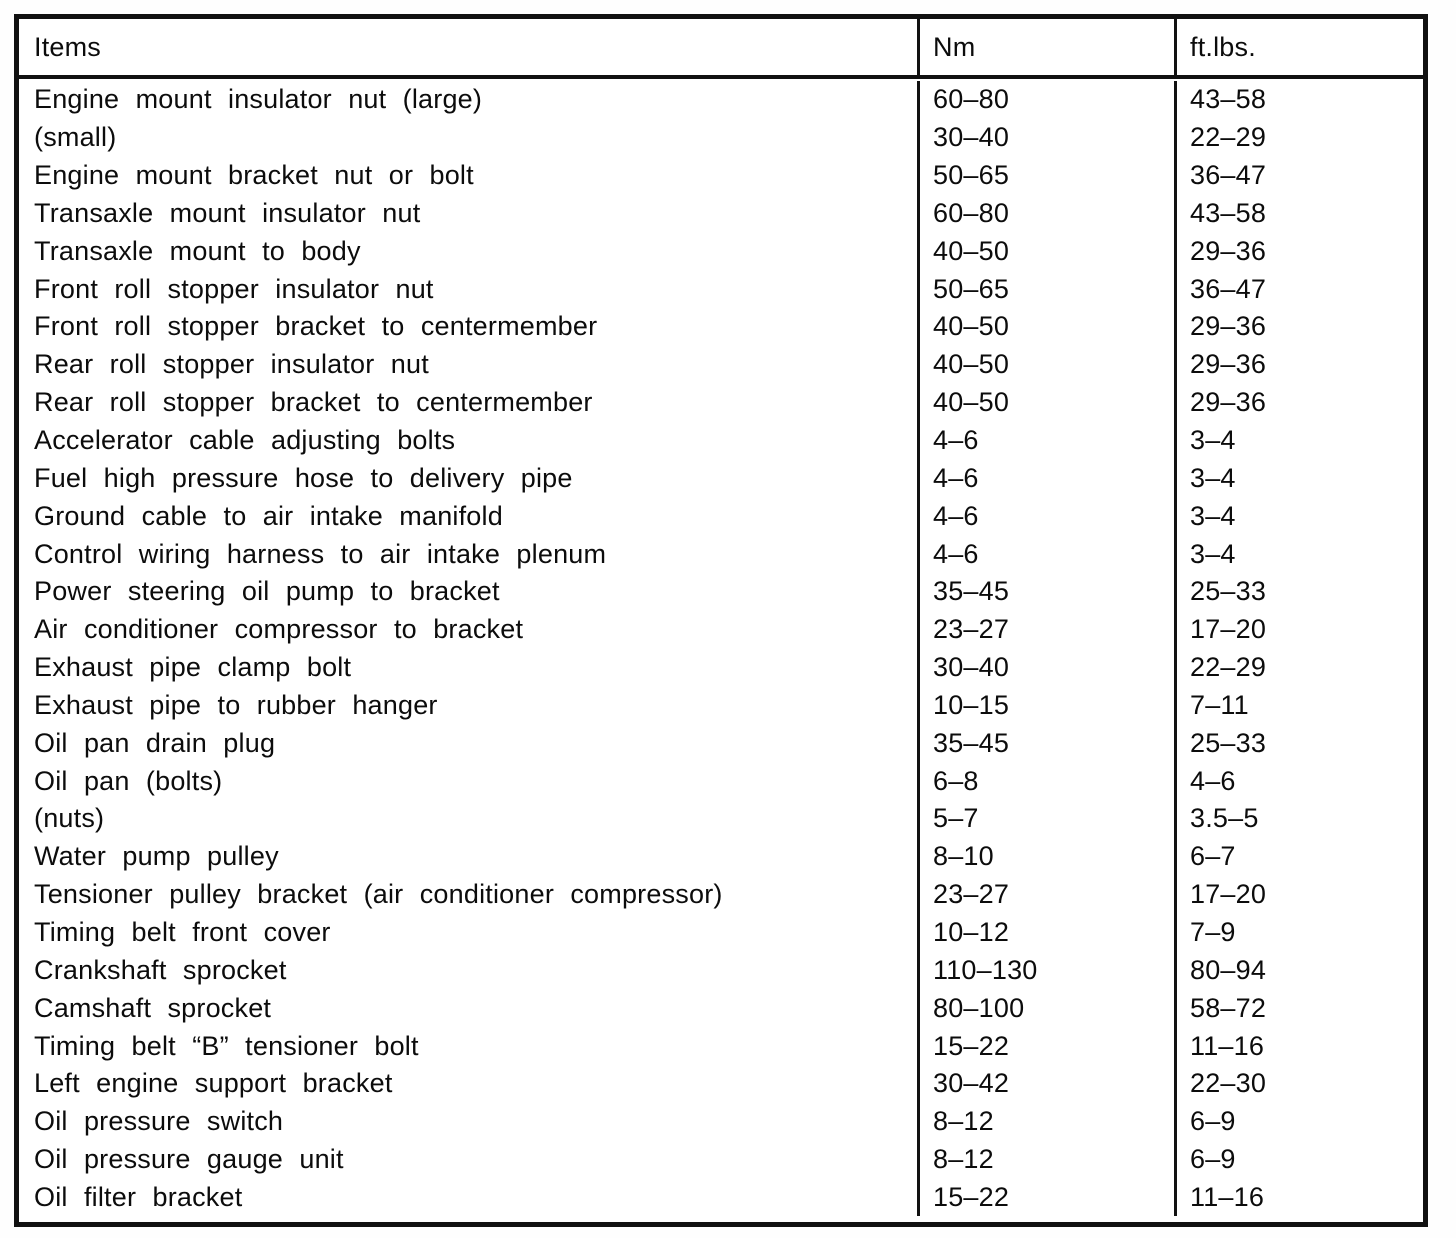 Image resolution: width=1456 pixels, height=1238 pixels. Describe the element at coordinates (721, 1008) in the screenshot. I see `table-row: Camshaft sprocket 80–100 58–72` at that location.